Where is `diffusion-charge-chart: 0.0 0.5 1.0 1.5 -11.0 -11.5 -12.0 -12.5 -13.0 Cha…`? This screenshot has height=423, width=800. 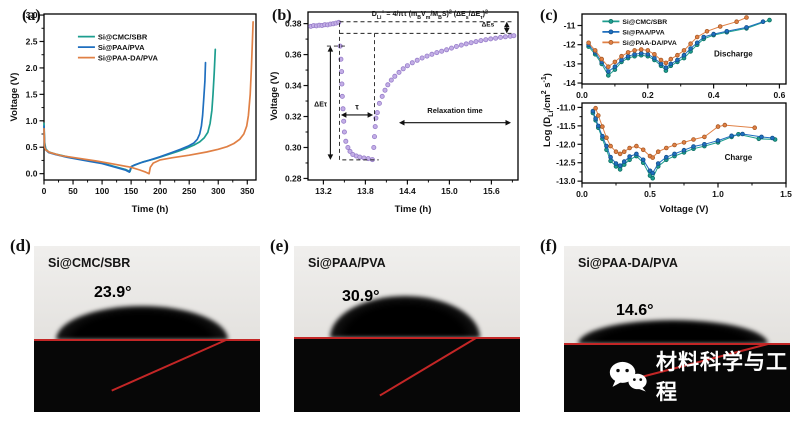 diffusion-charge-chart: 0.0 0.5 1.0 1.5 -11.0 -11.5 -12.0 -12.5 -13.0 Cha… is located at coordinates (674, 158).